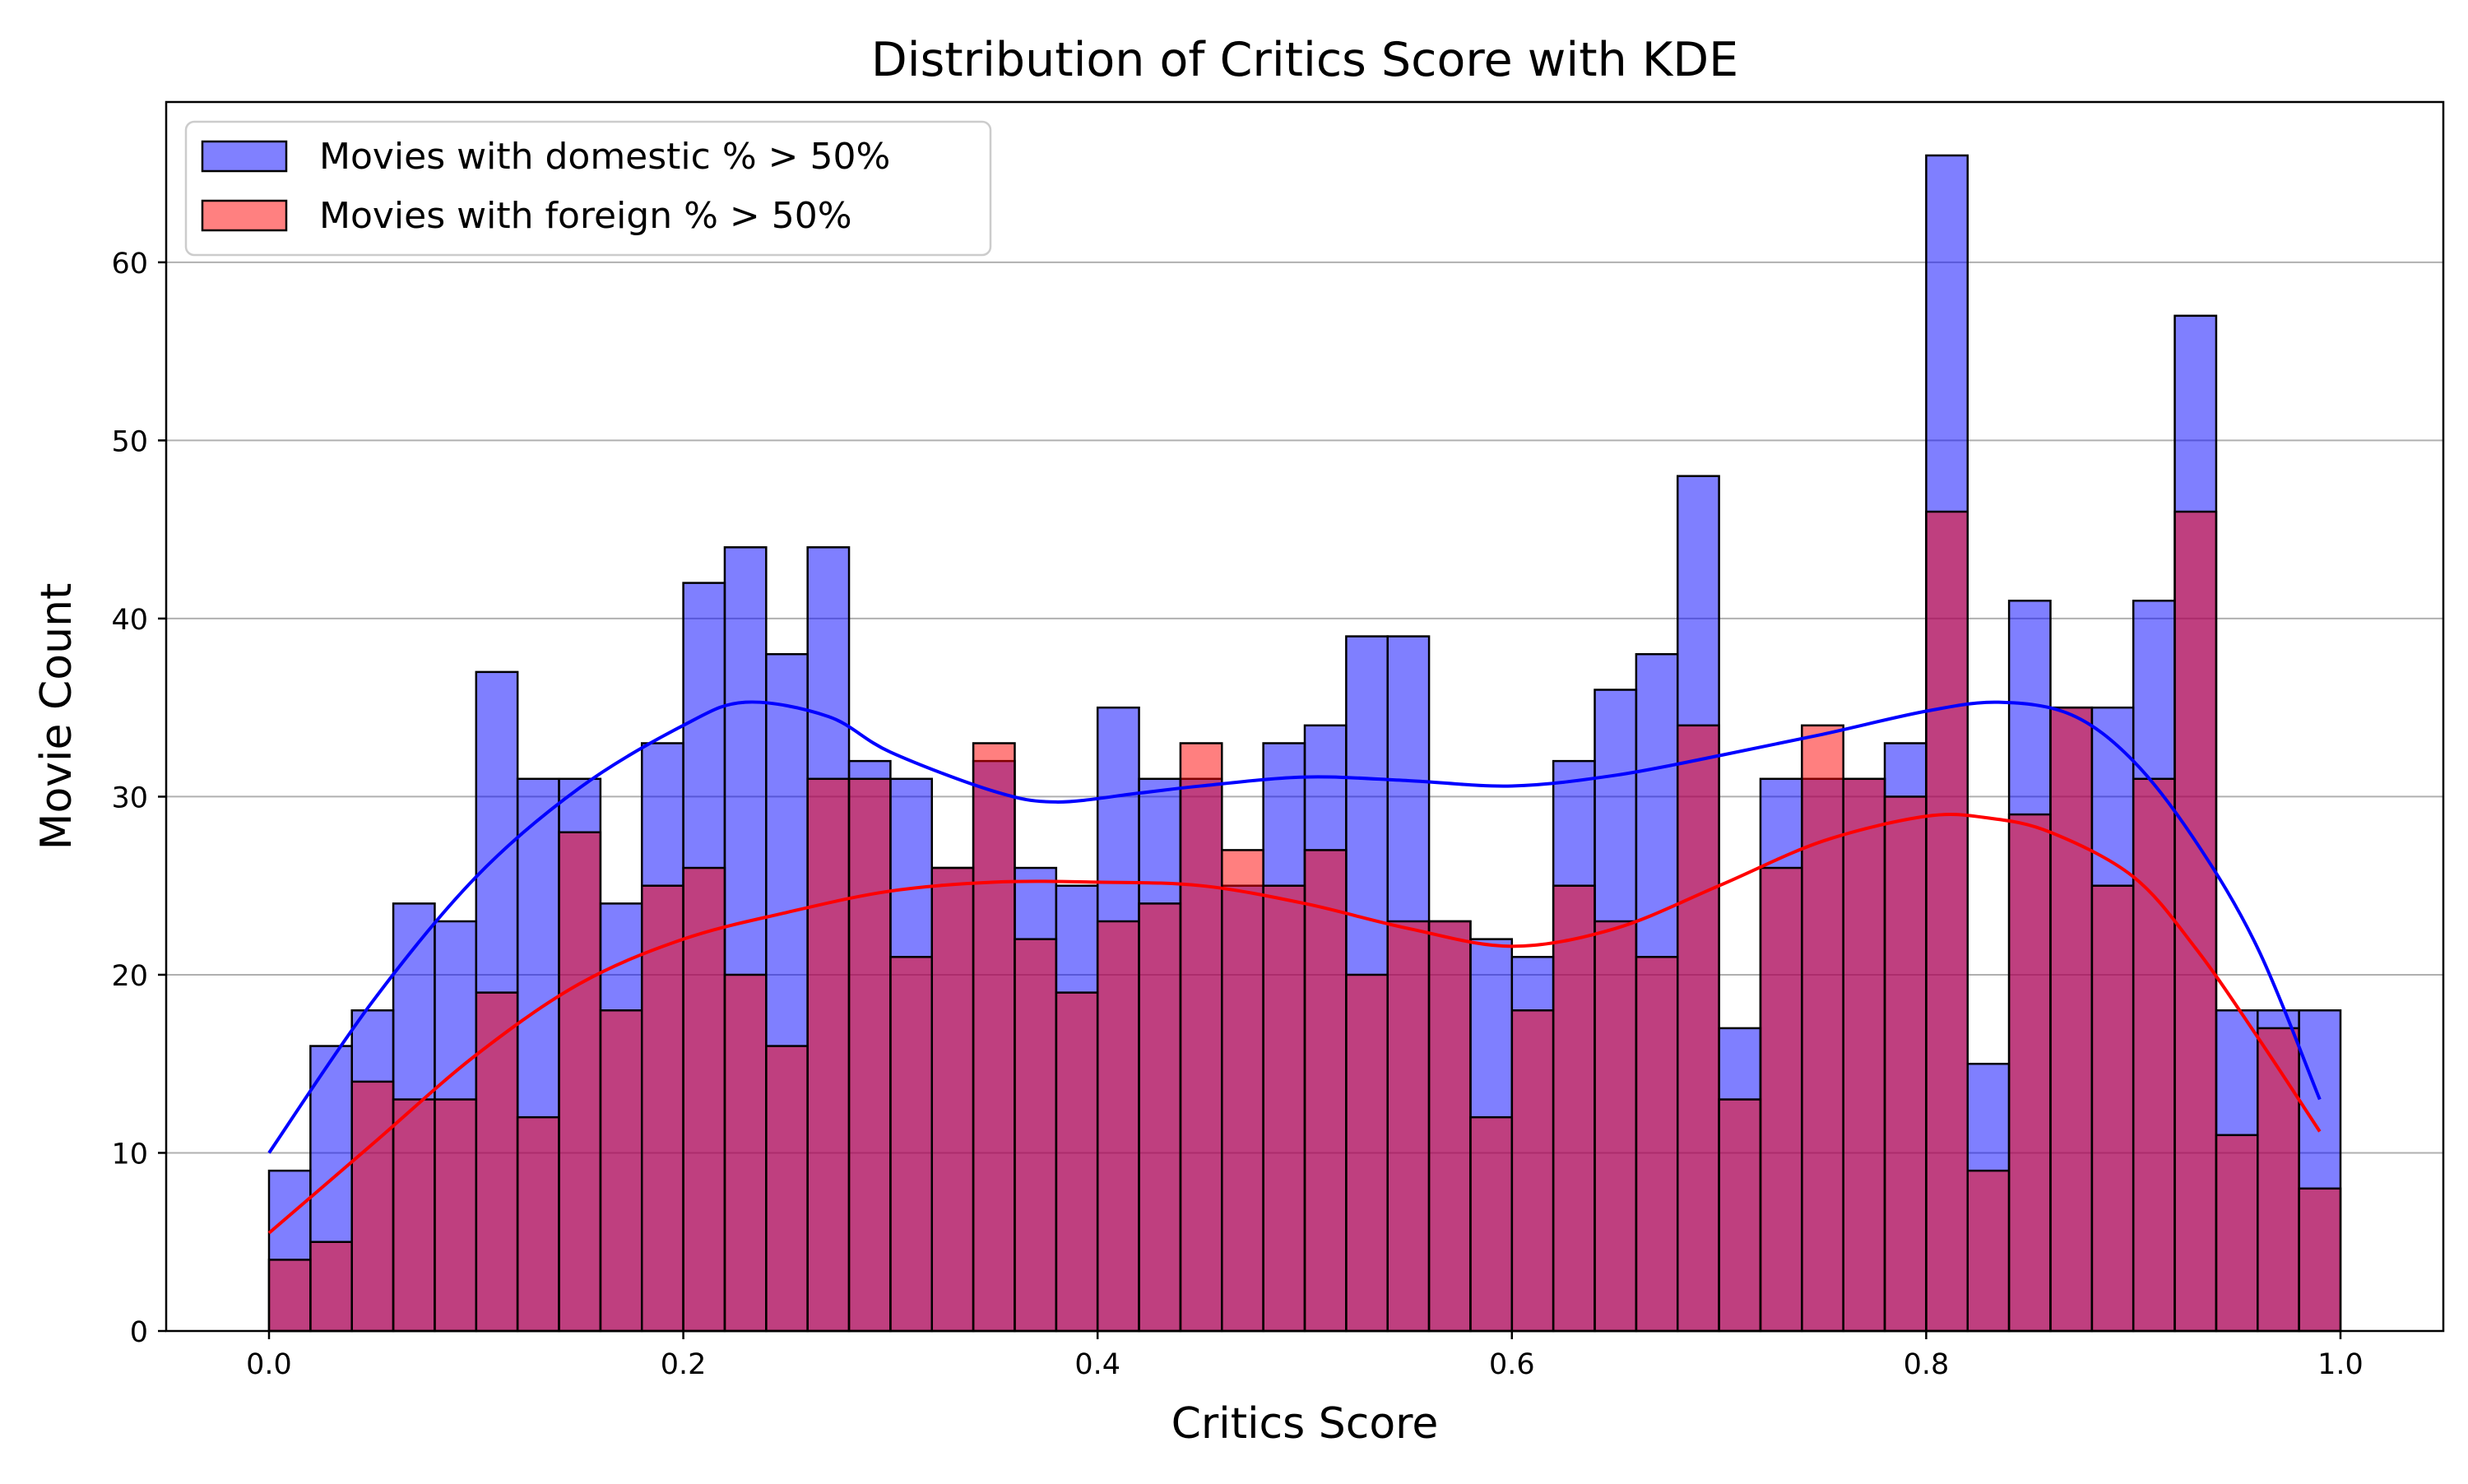 The height and width of the screenshot is (1484, 2468). What do you see at coordinates (129, 797) in the screenshot?
I see `y-tick-label: 30` at bounding box center [129, 797].